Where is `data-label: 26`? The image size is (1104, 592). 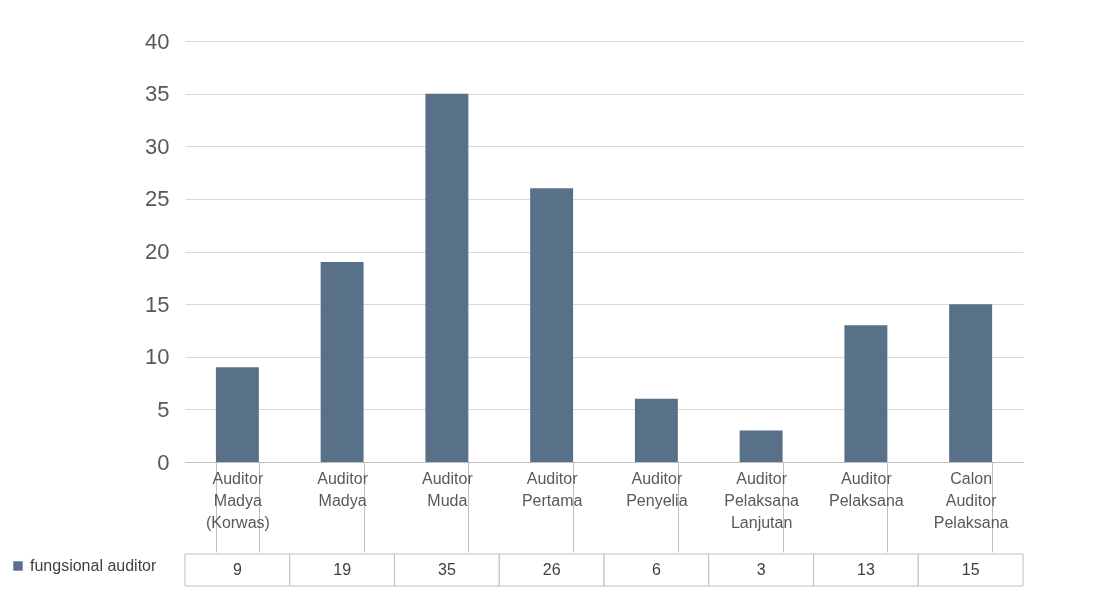 data-label: 26 is located at coordinates (551, 569).